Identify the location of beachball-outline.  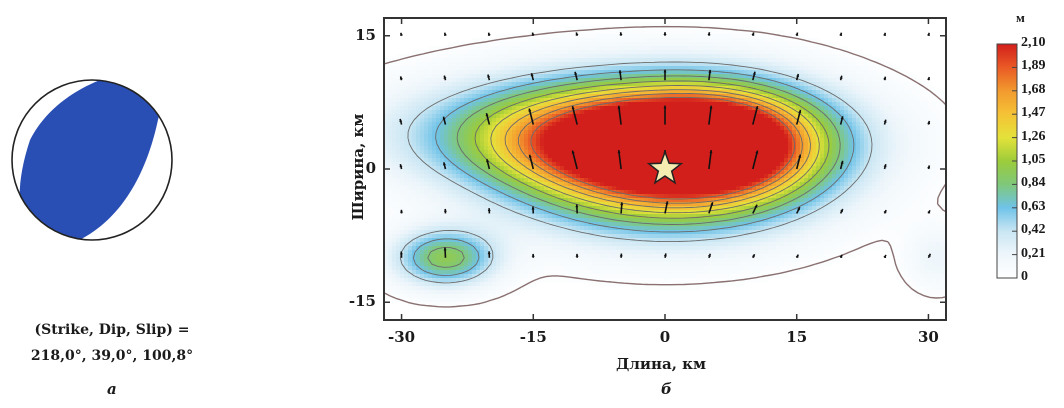
(92, 160).